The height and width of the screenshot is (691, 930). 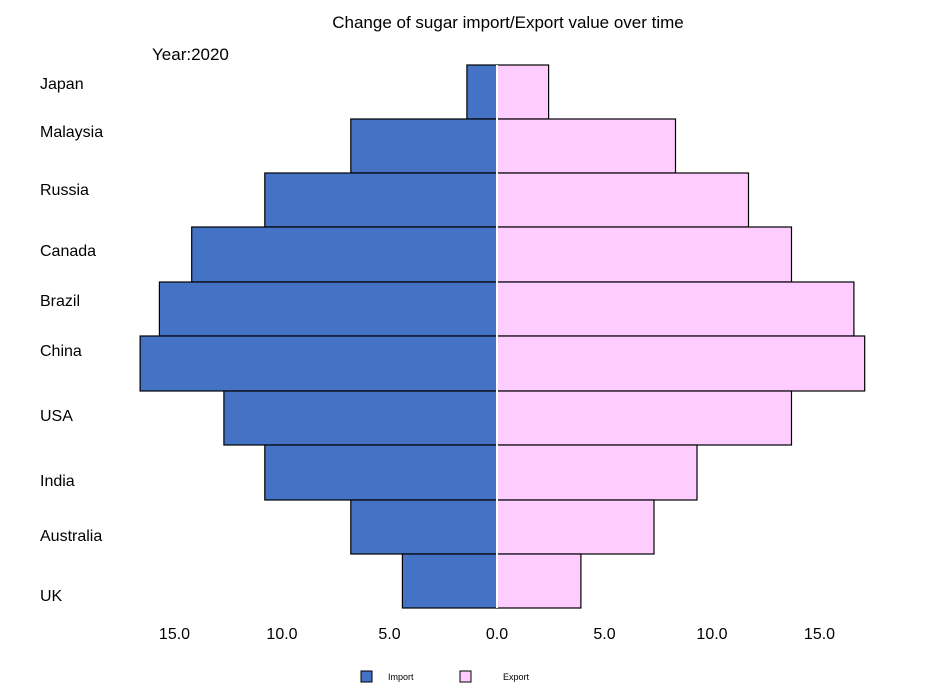 I want to click on import-bar-canada, so click(x=344, y=254).